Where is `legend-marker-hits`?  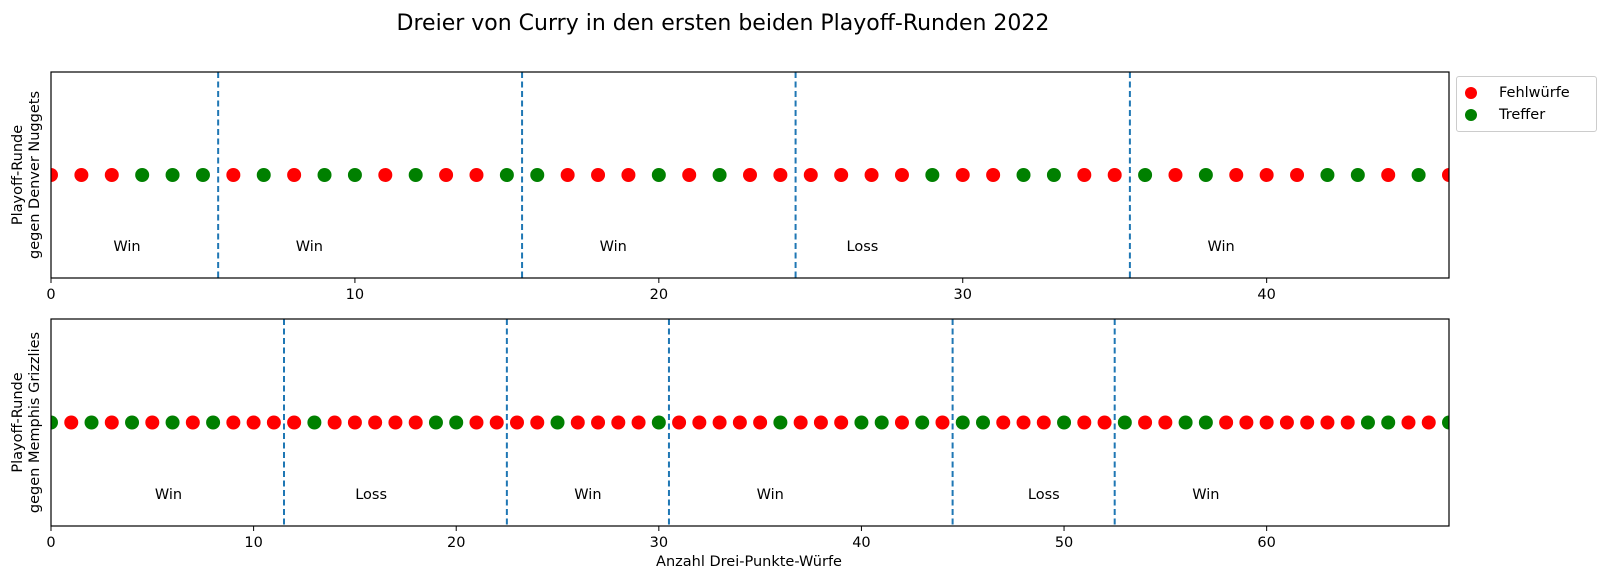 legend-marker-hits is located at coordinates (1471, 115).